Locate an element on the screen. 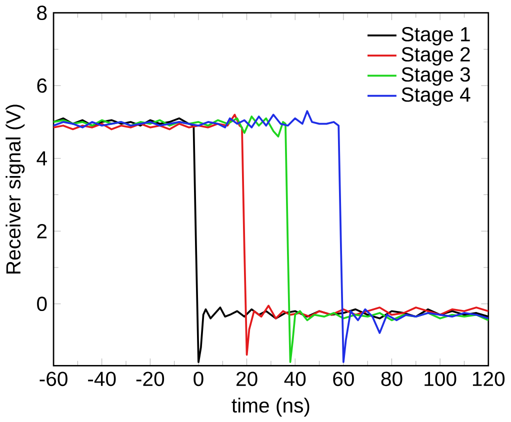 The height and width of the screenshot is (422, 511). y-tick-label: 4 is located at coordinates (41, 158).